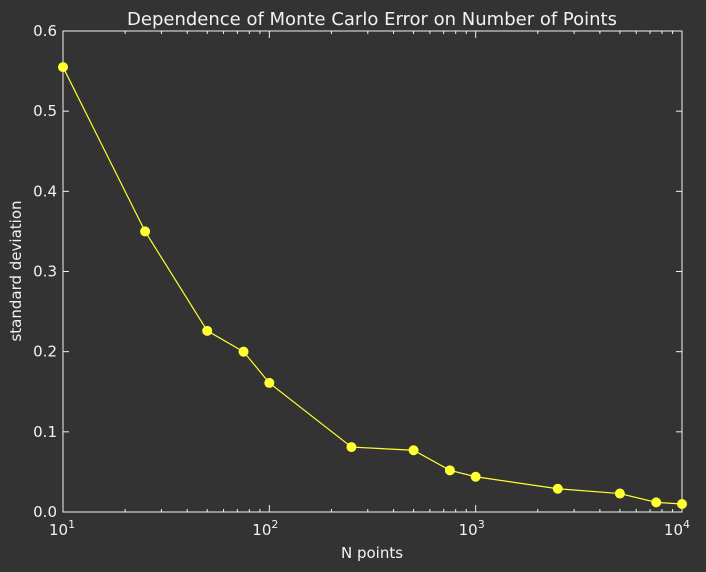  I want to click on y-tick-label: 0.1, so click(45, 432).